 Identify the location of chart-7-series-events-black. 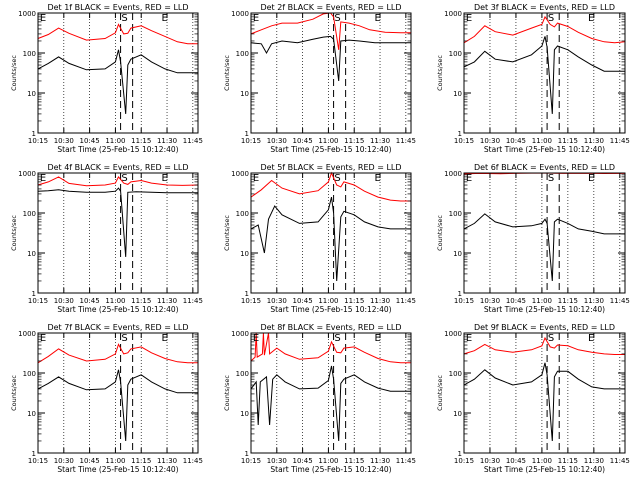
(117, 405).